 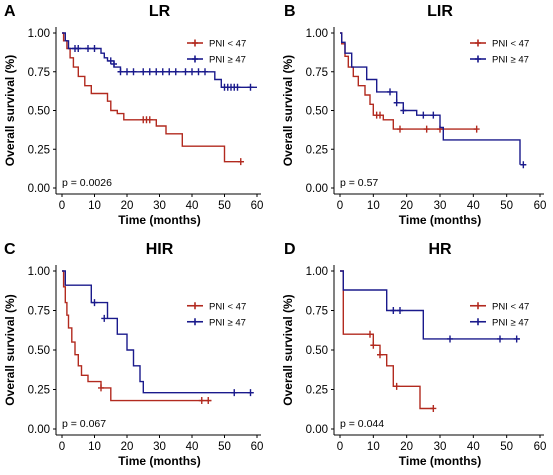 What do you see at coordinates (359, 183) in the screenshot?
I see `p-value: p = 0.57` at bounding box center [359, 183].